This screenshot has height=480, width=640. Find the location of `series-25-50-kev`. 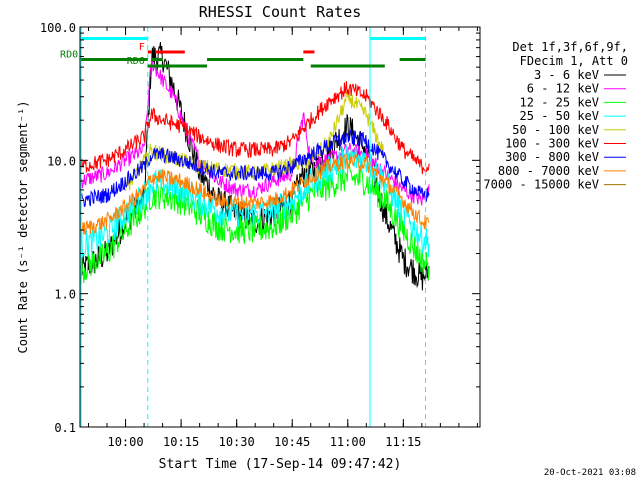

series-25-50-kev is located at coordinates (255, 201).